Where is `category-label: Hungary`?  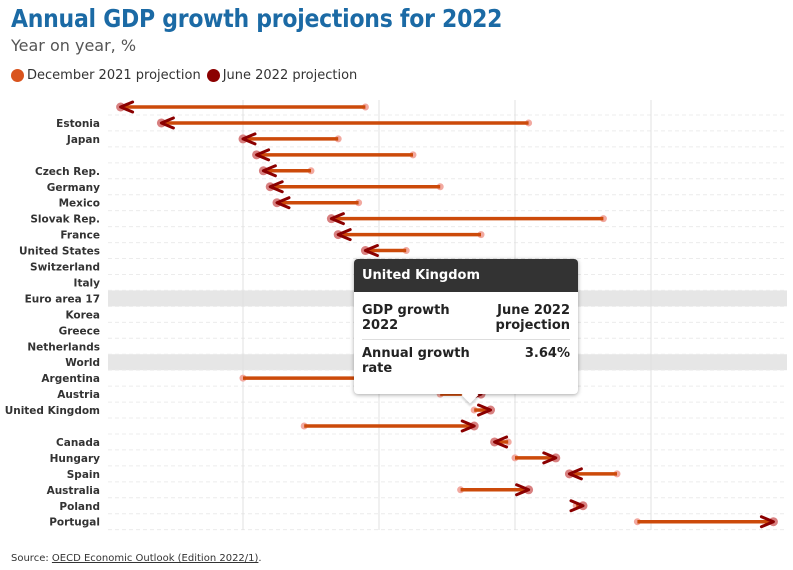 category-label: Hungary is located at coordinates (75, 459).